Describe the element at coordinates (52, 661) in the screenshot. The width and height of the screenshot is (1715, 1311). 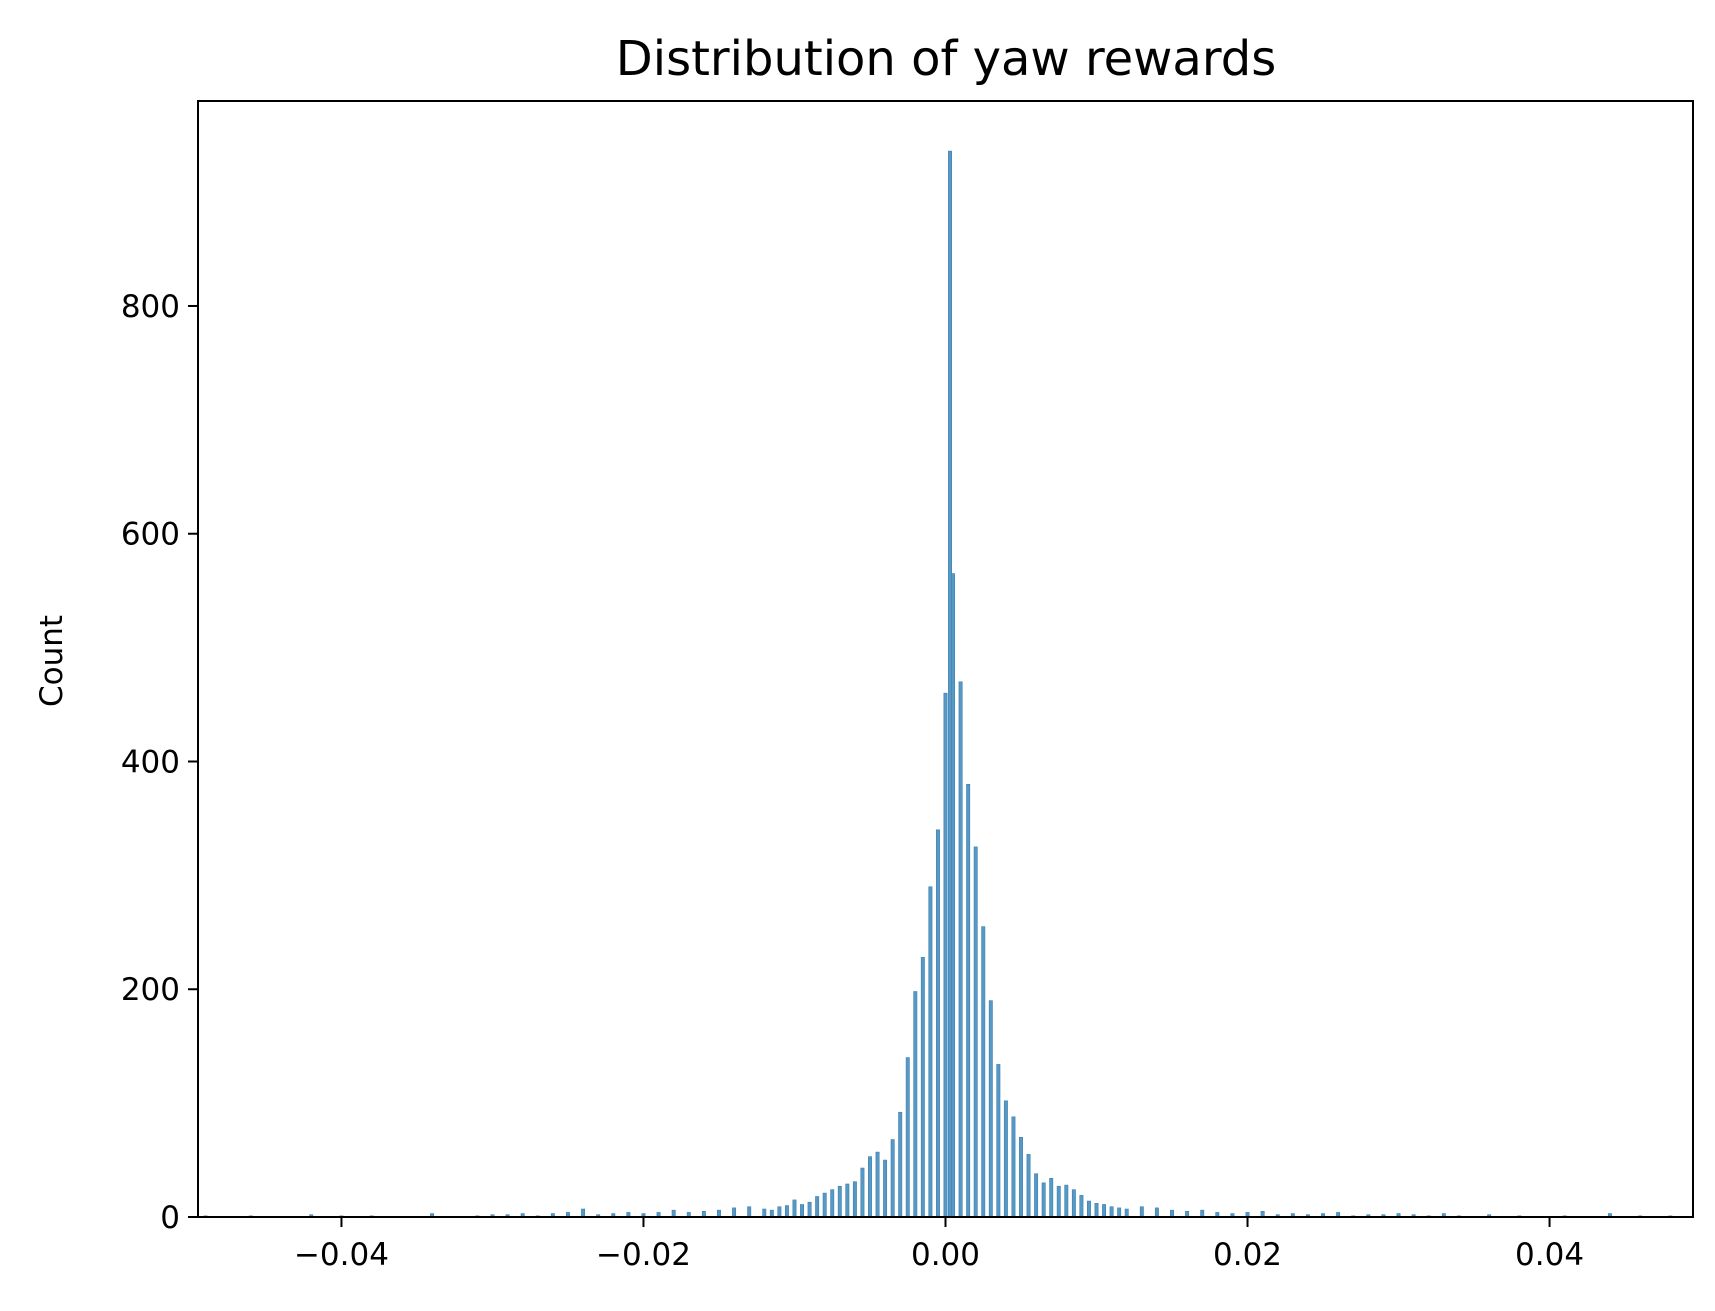
I see `y-axis-label: Count` at that location.